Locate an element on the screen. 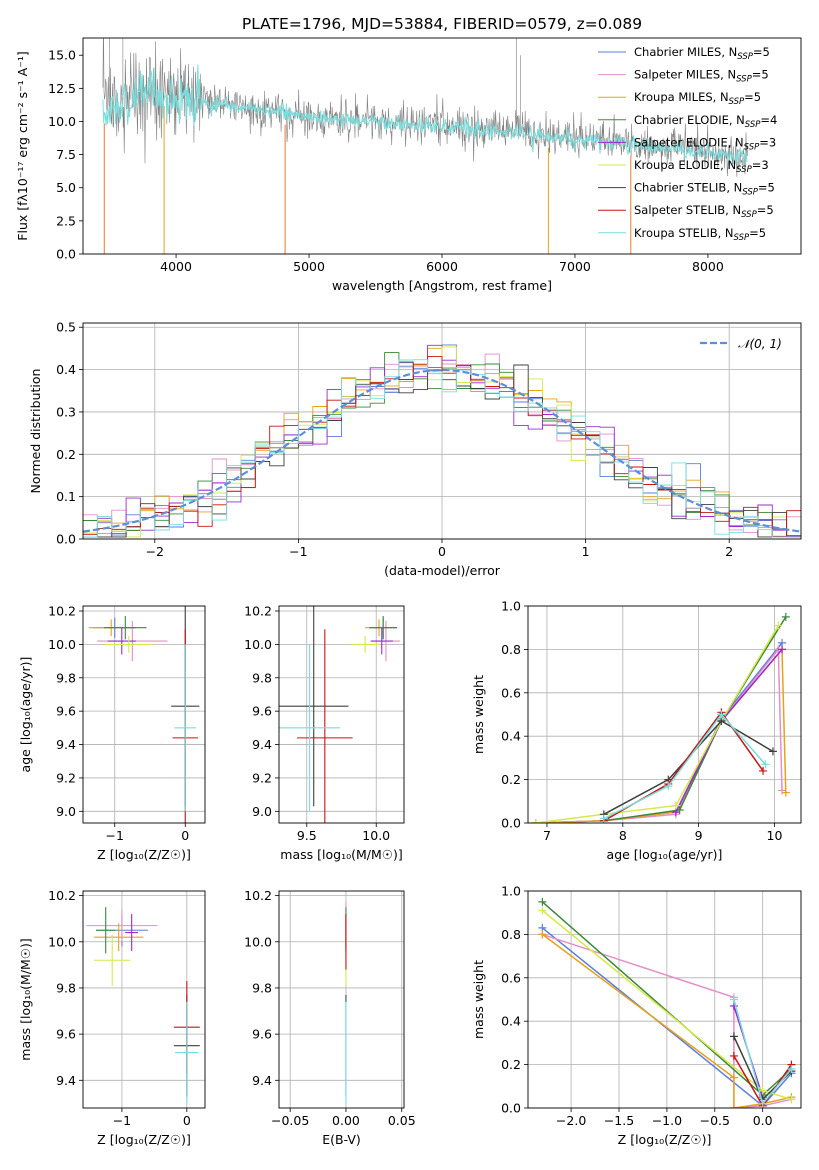 The height and width of the screenshot is (1170, 819). y-tick-label: 9.8 is located at coordinates (66, 677).